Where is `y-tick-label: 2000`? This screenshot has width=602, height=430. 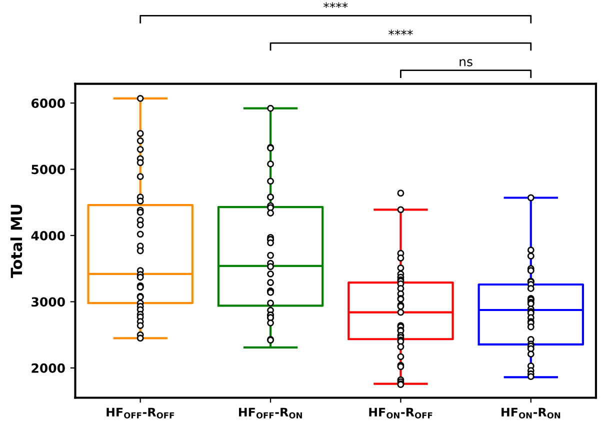 y-tick-label: 2000 is located at coordinates (48, 368).